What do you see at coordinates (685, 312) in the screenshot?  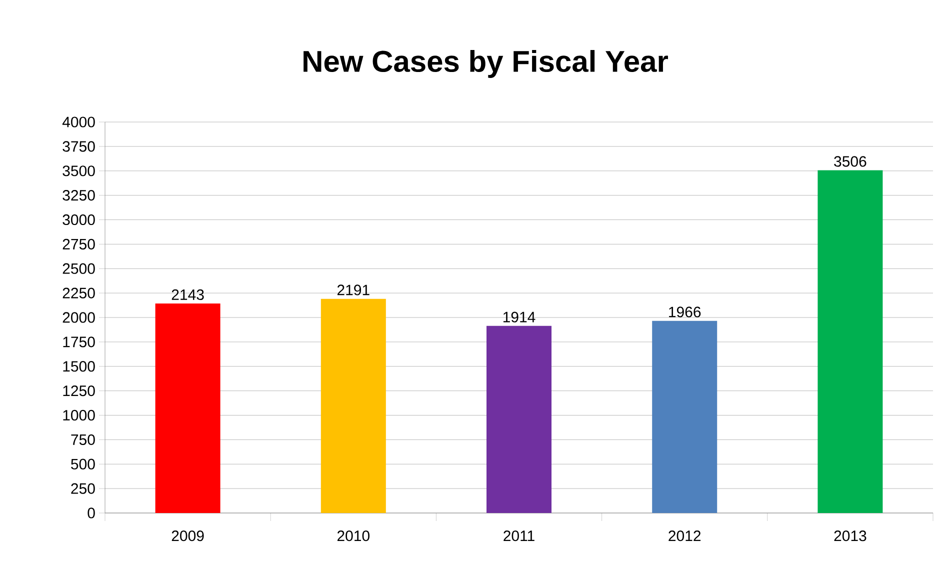 I see `data-label: 1966` at bounding box center [685, 312].